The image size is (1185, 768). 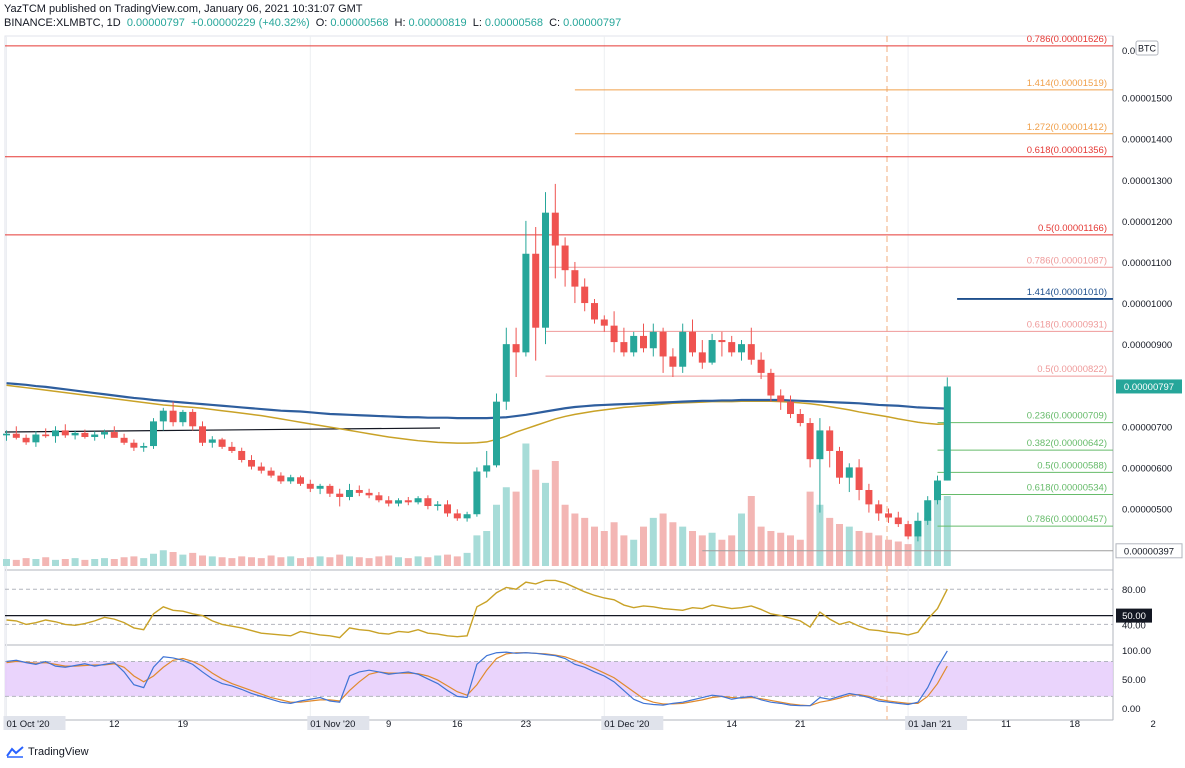 What do you see at coordinates (731, 724) in the screenshot?
I see `time-tick-label: 14` at bounding box center [731, 724].